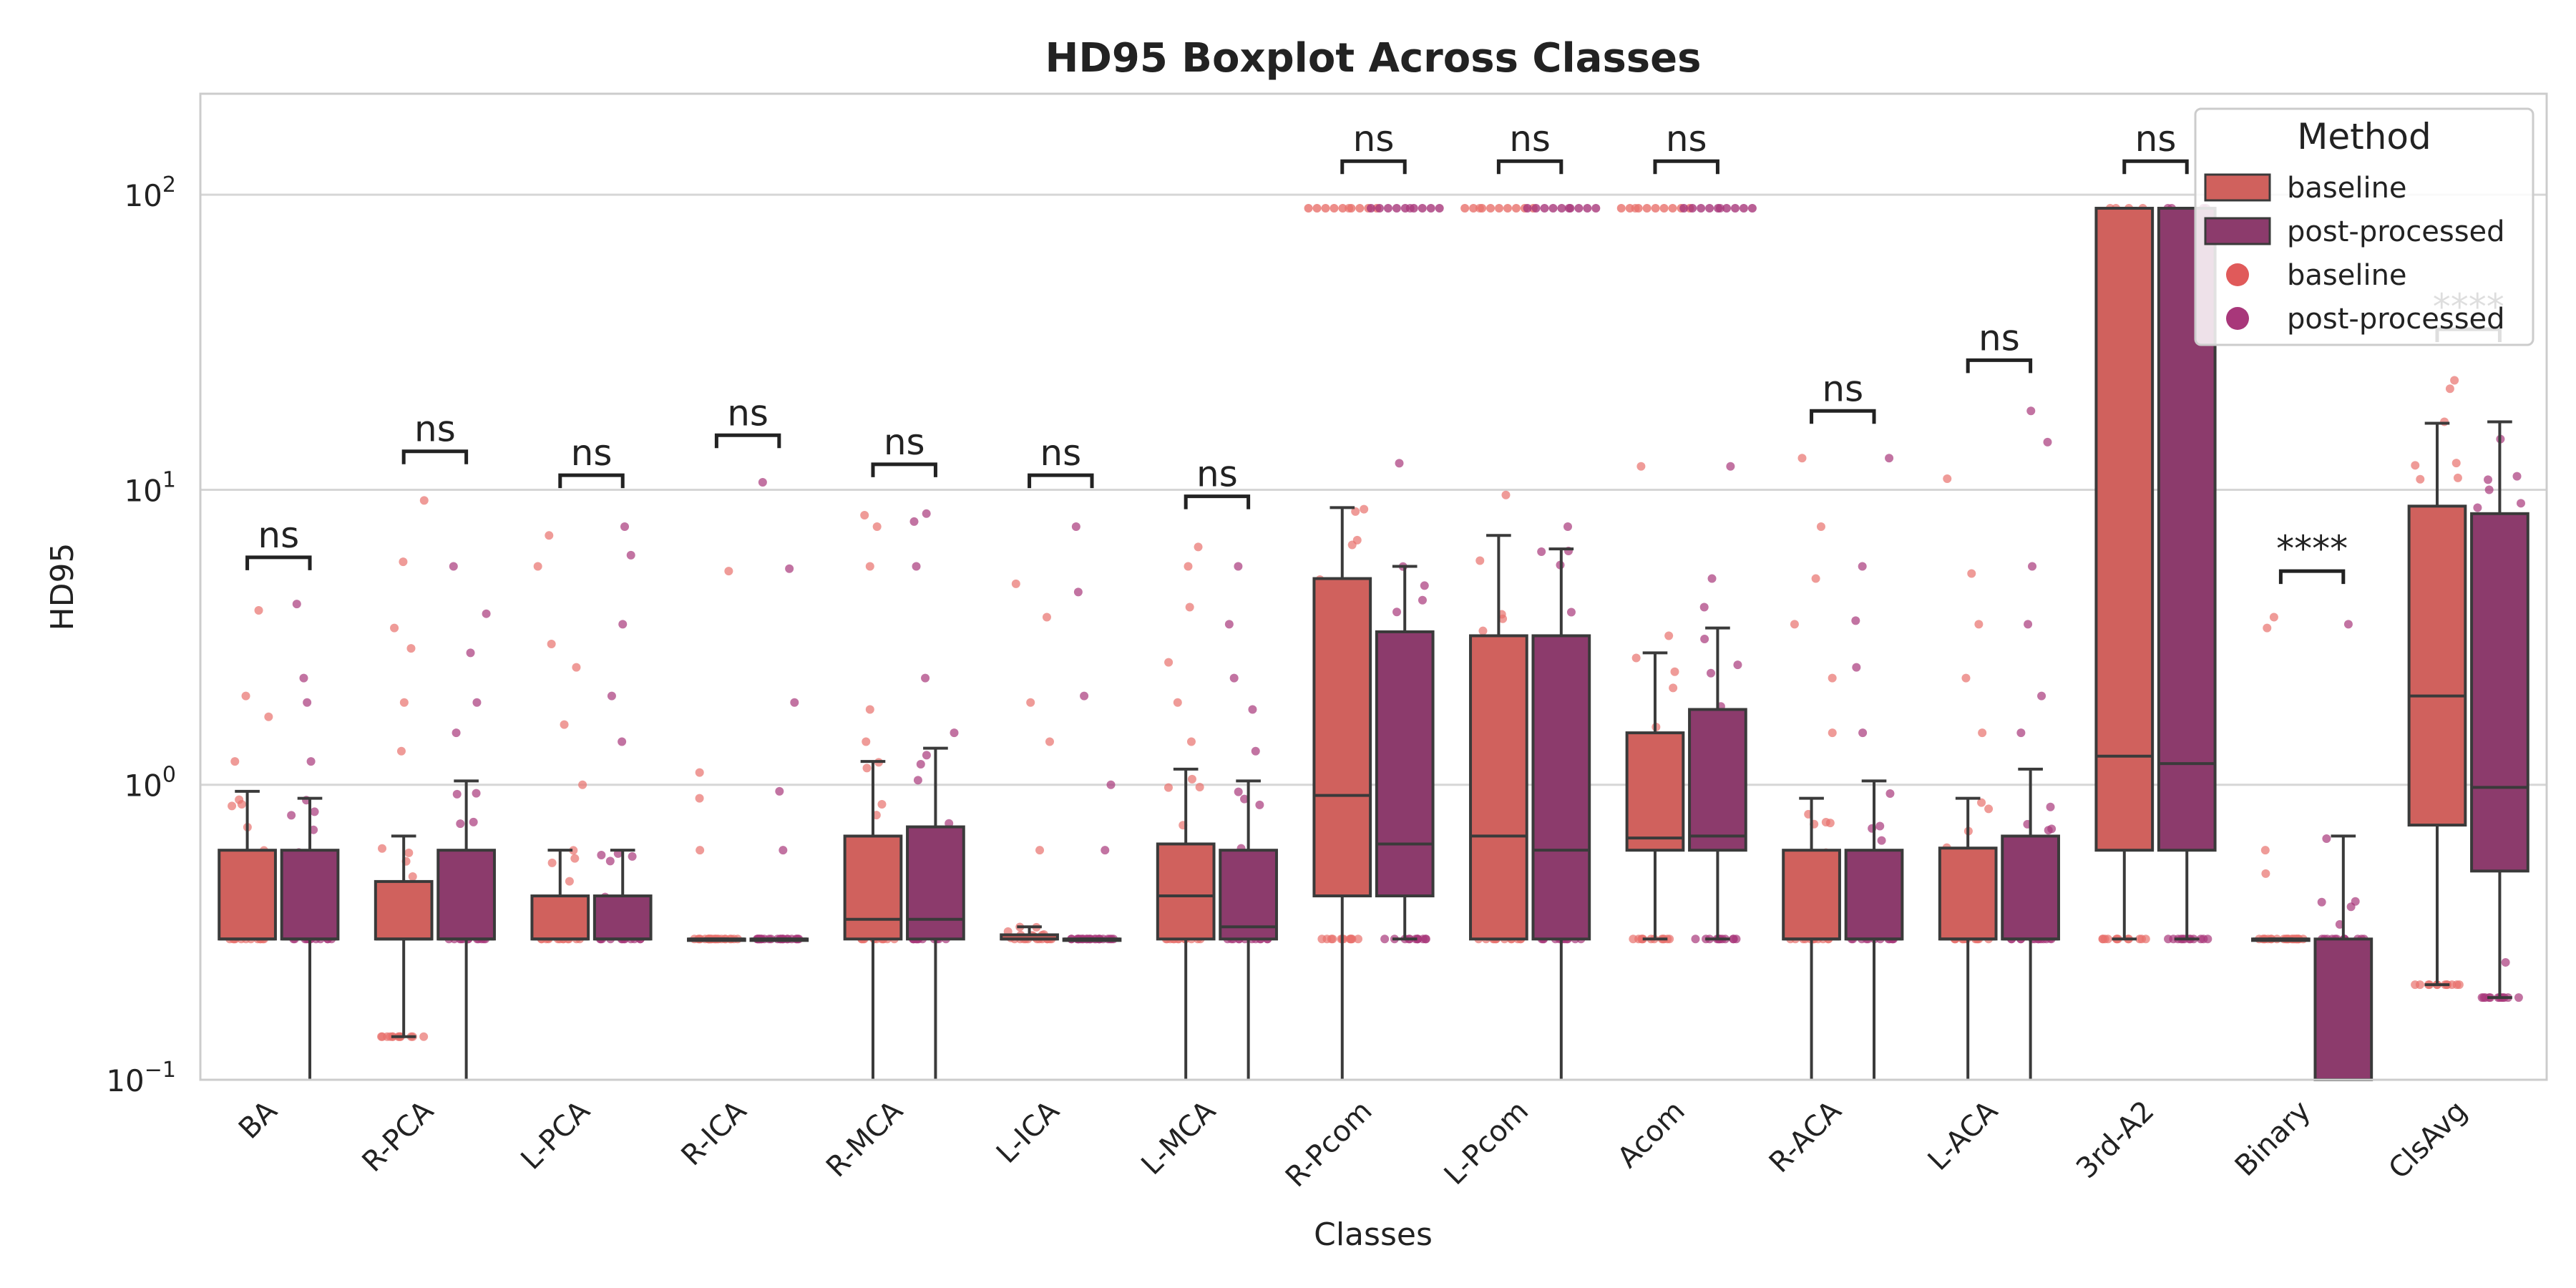 The height and width of the screenshot is (1288, 2576). Describe the element at coordinates (2364, 226) in the screenshot. I see `legend-frame` at that location.